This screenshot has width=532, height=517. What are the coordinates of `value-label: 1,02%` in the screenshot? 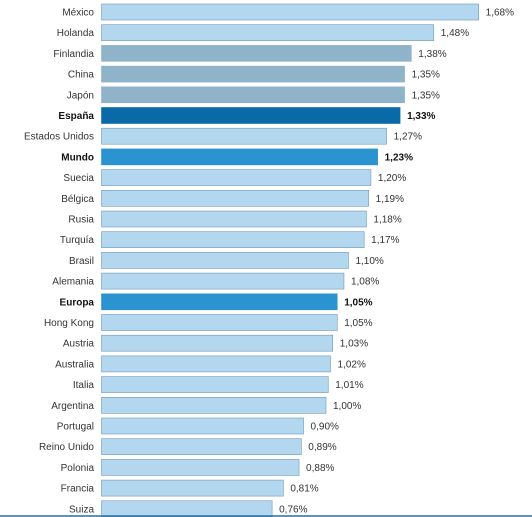 It's located at (351, 364).